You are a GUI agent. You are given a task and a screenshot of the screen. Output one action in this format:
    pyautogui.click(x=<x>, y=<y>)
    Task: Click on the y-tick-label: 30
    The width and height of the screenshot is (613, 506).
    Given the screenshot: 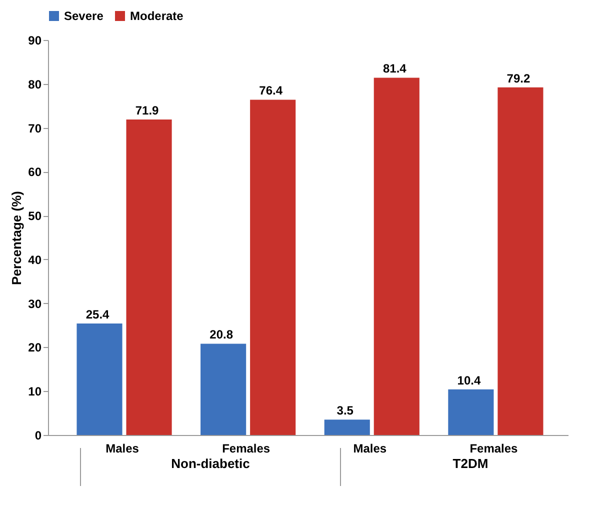 What is the action you would take?
    pyautogui.click(x=35, y=303)
    